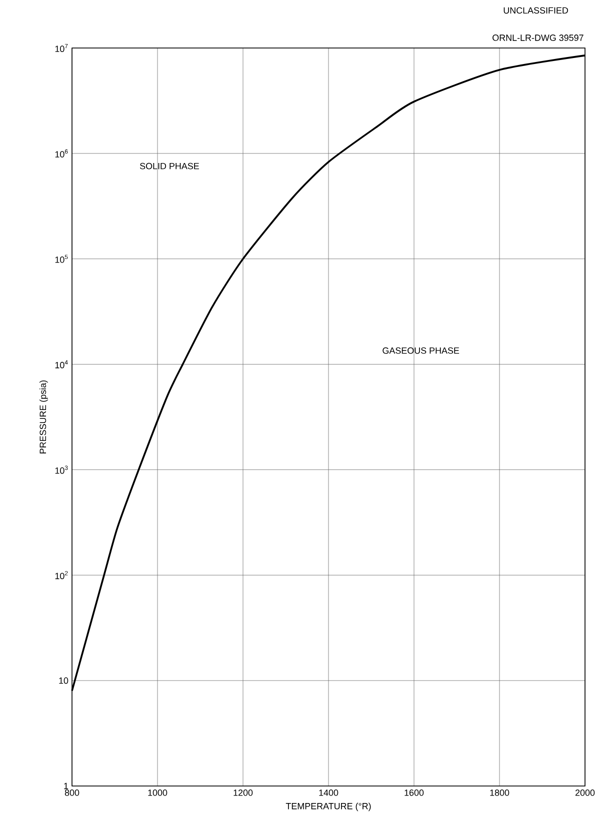 Image resolution: width=600 pixels, height=833 pixels. I want to click on x-tick-label: 1200, so click(243, 793).